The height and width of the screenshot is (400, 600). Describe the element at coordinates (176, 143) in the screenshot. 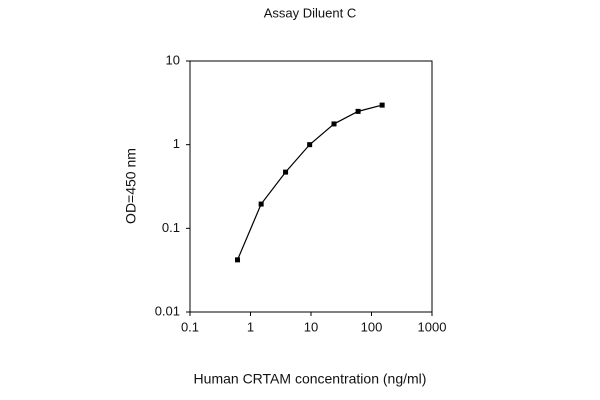

I see `y-tick-label: 1` at that location.